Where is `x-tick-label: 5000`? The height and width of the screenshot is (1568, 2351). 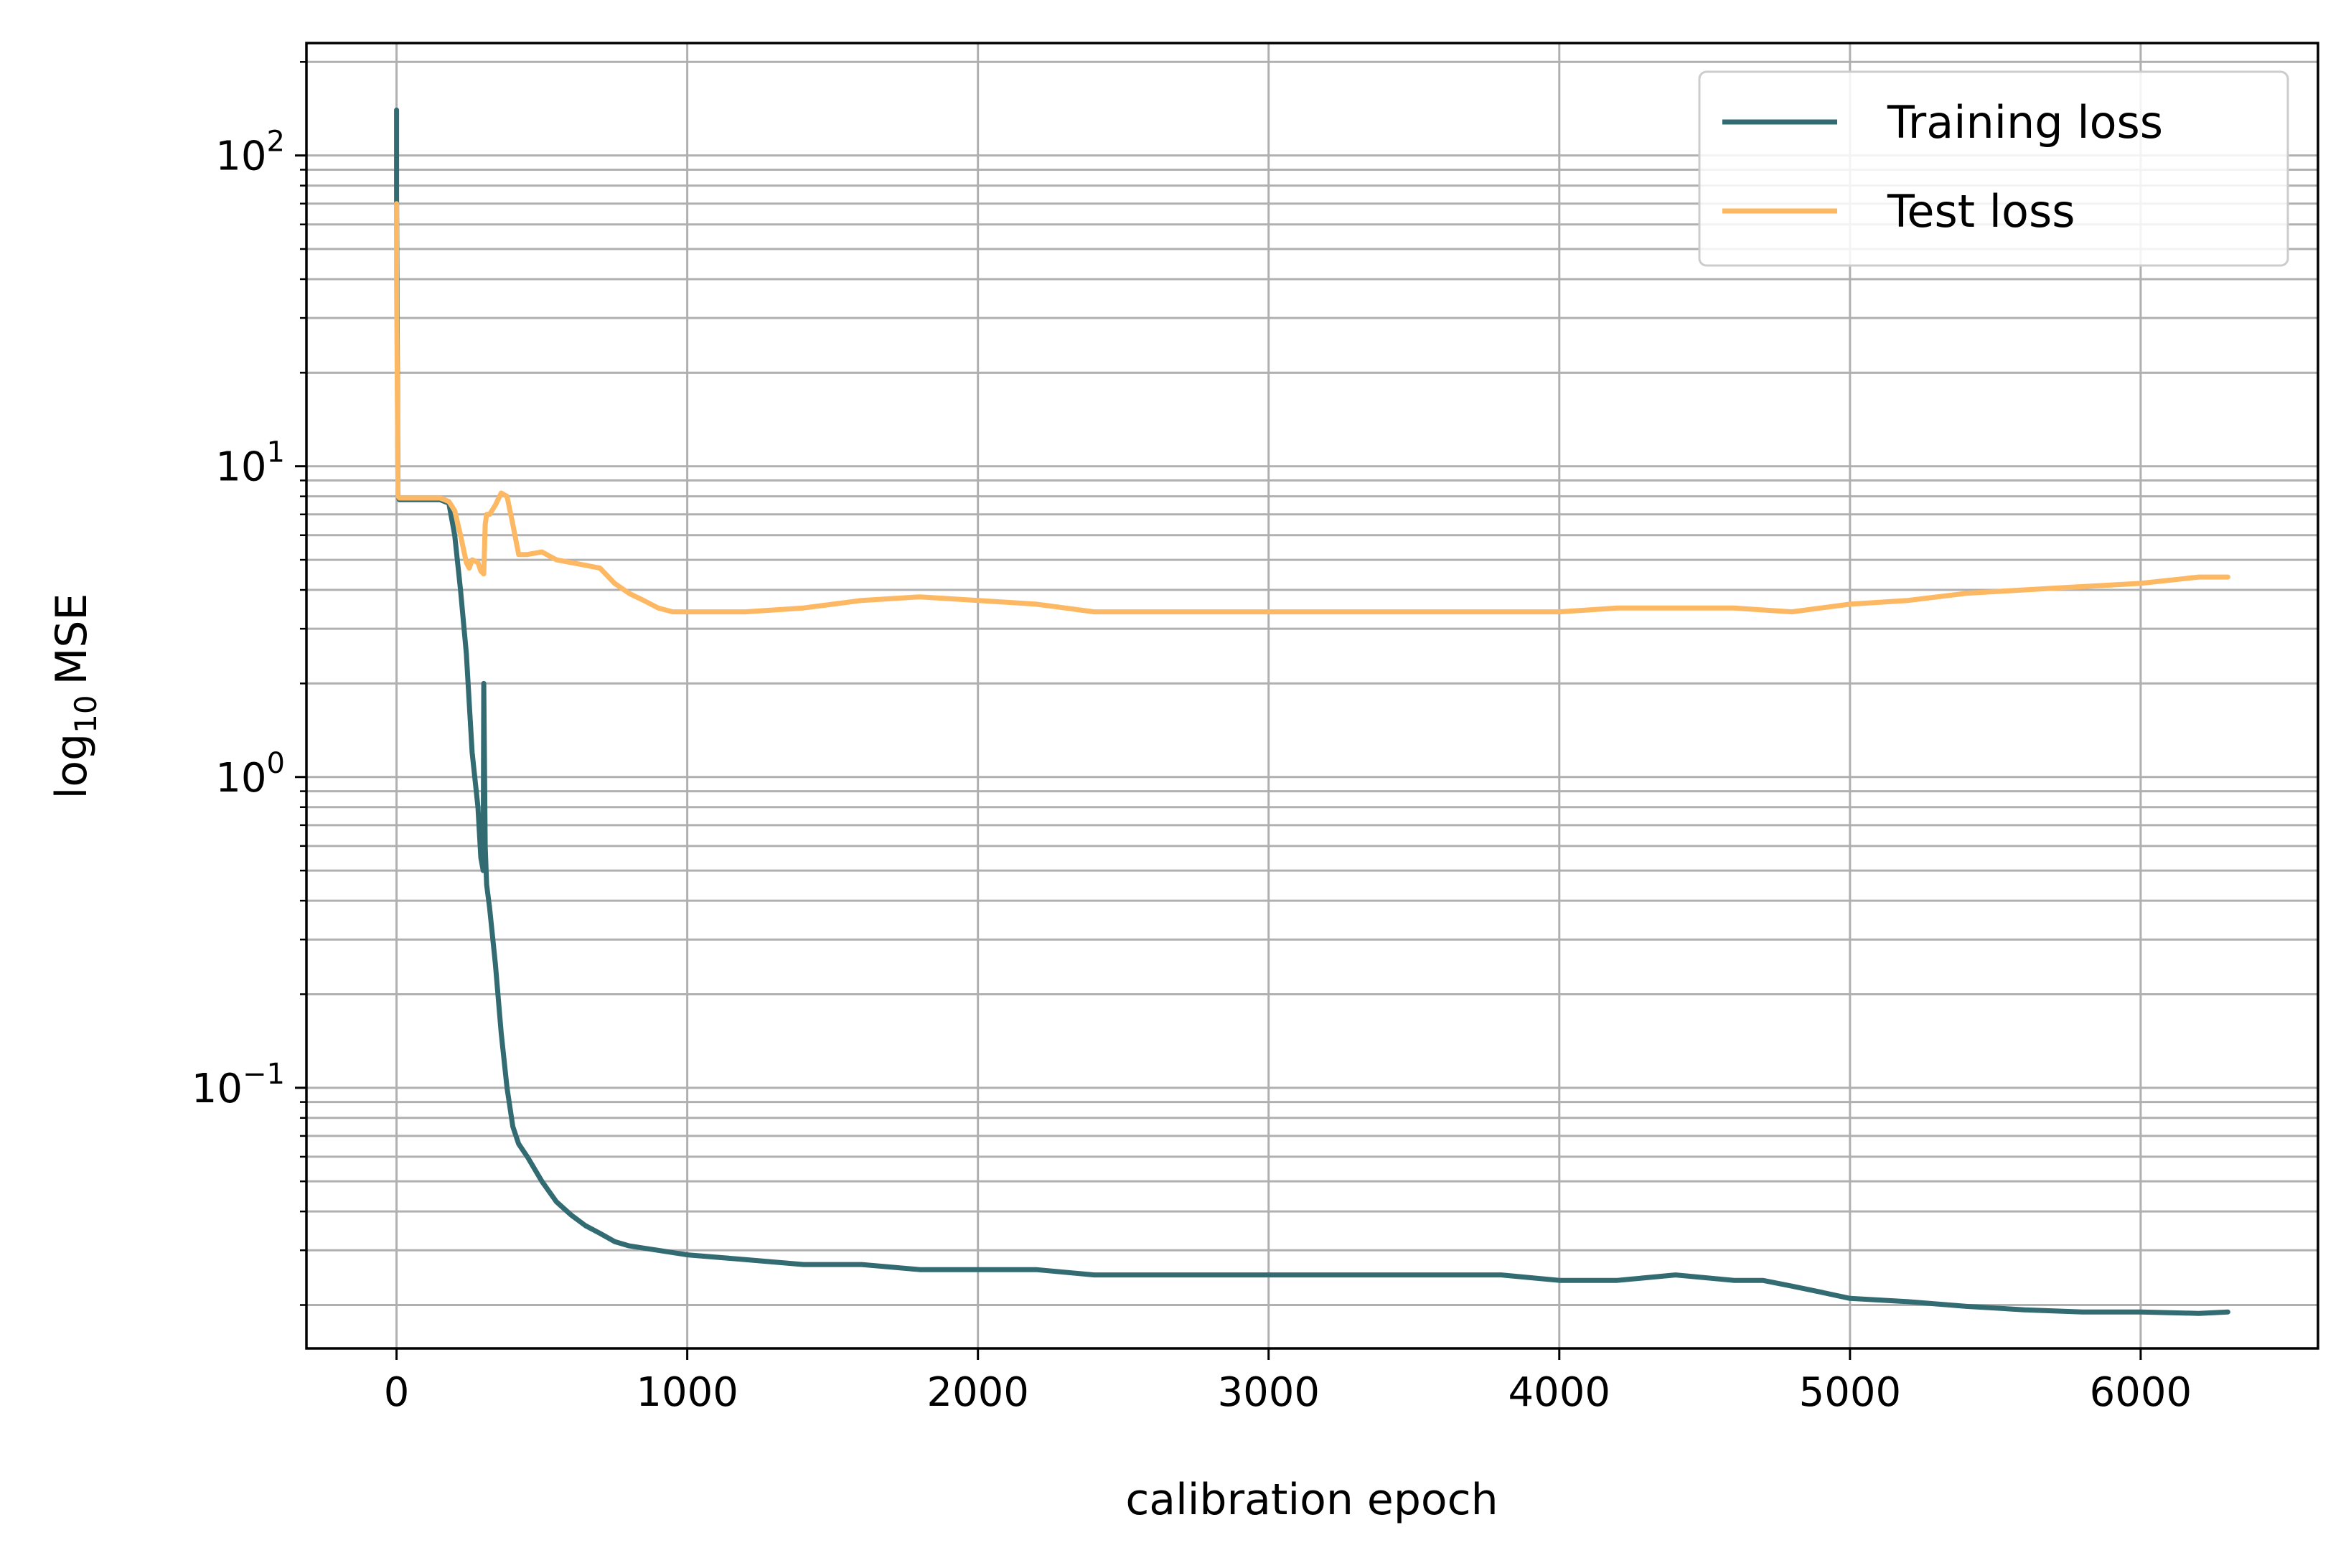 x-tick-label: 5000 is located at coordinates (1851, 1392).